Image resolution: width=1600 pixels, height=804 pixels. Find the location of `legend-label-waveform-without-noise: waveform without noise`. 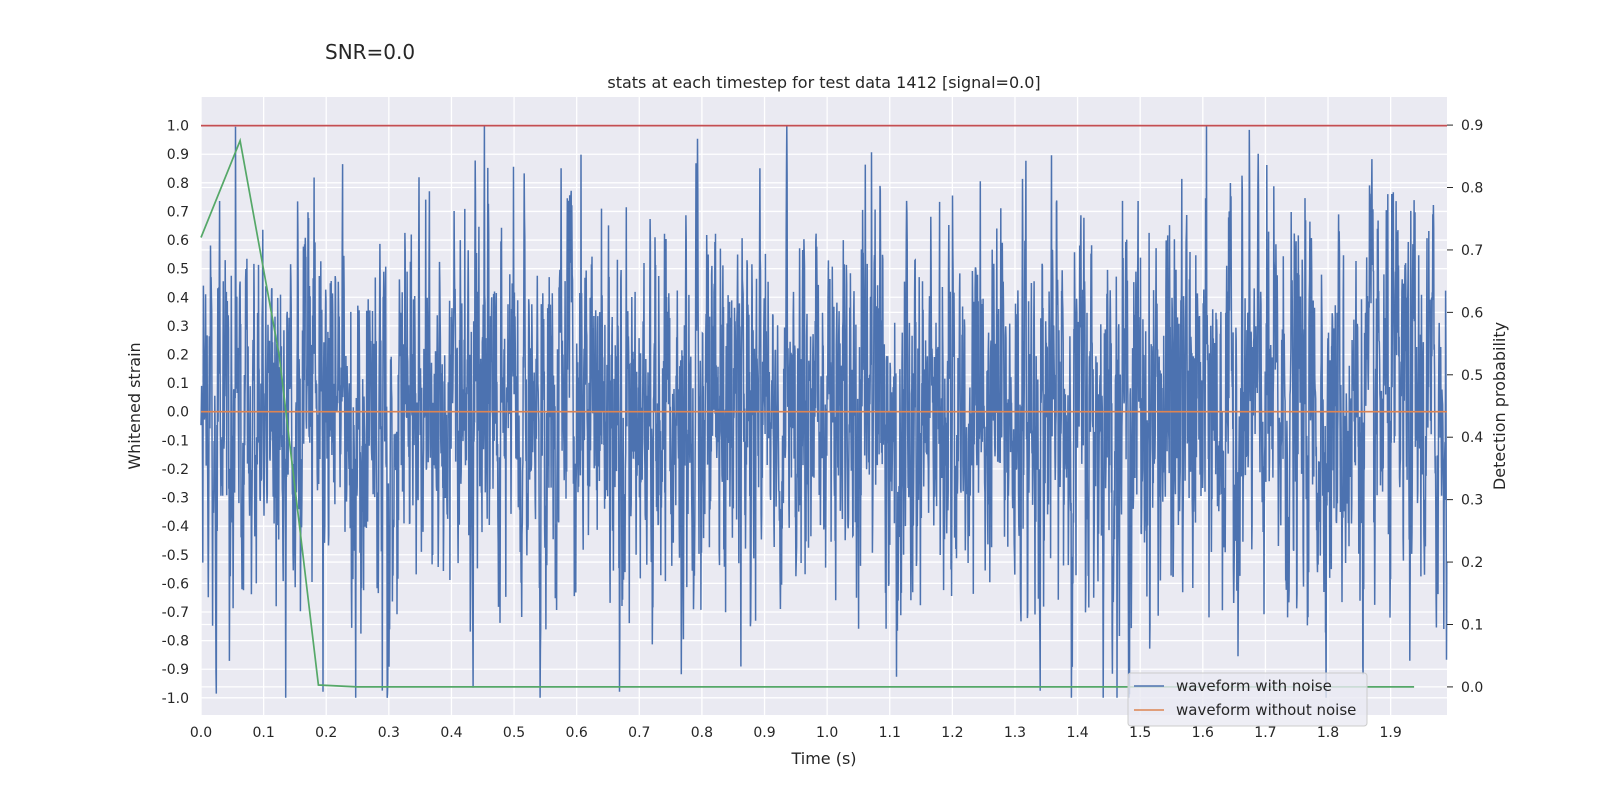

legend-label-waveform-without-noise: waveform without noise is located at coordinates (1266, 710).